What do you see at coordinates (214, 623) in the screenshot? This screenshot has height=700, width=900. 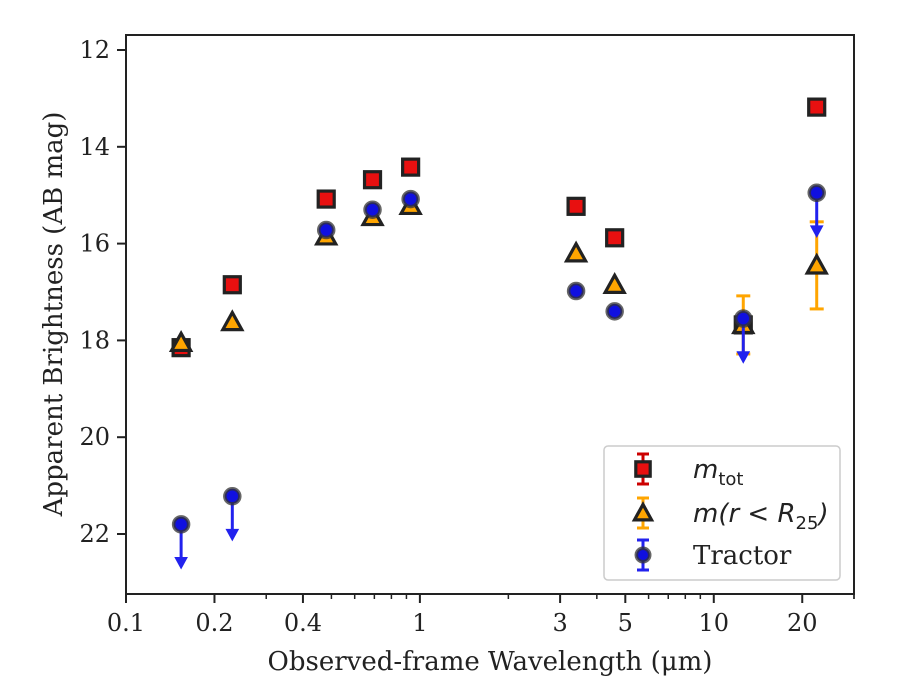 I see `x-tick-label: 0.2` at bounding box center [214, 623].